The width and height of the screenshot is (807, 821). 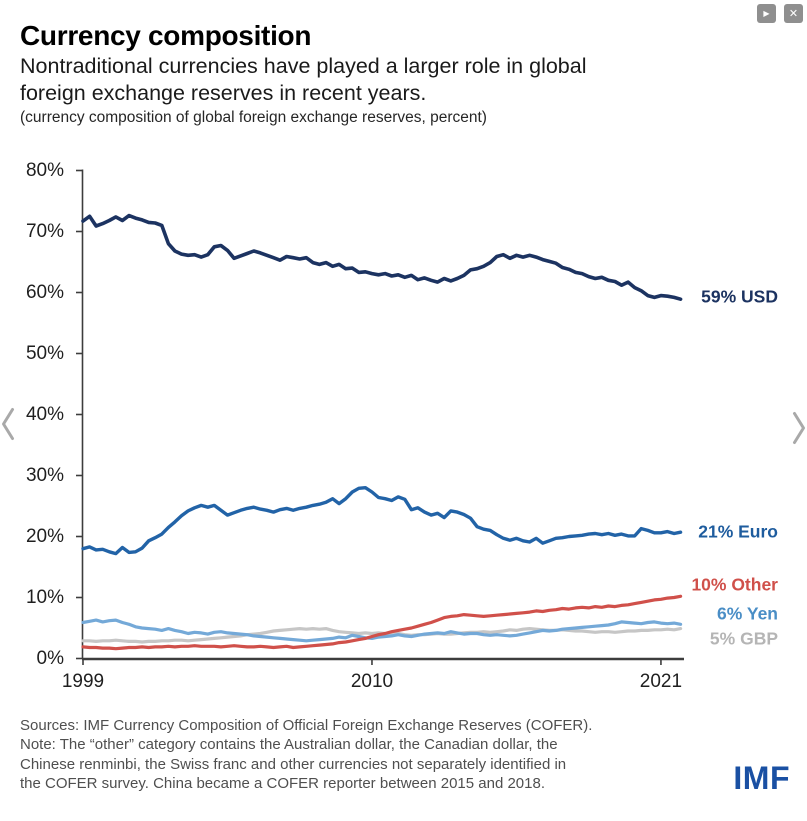 I want to click on line-label-other: 10% Other, so click(x=734, y=584).